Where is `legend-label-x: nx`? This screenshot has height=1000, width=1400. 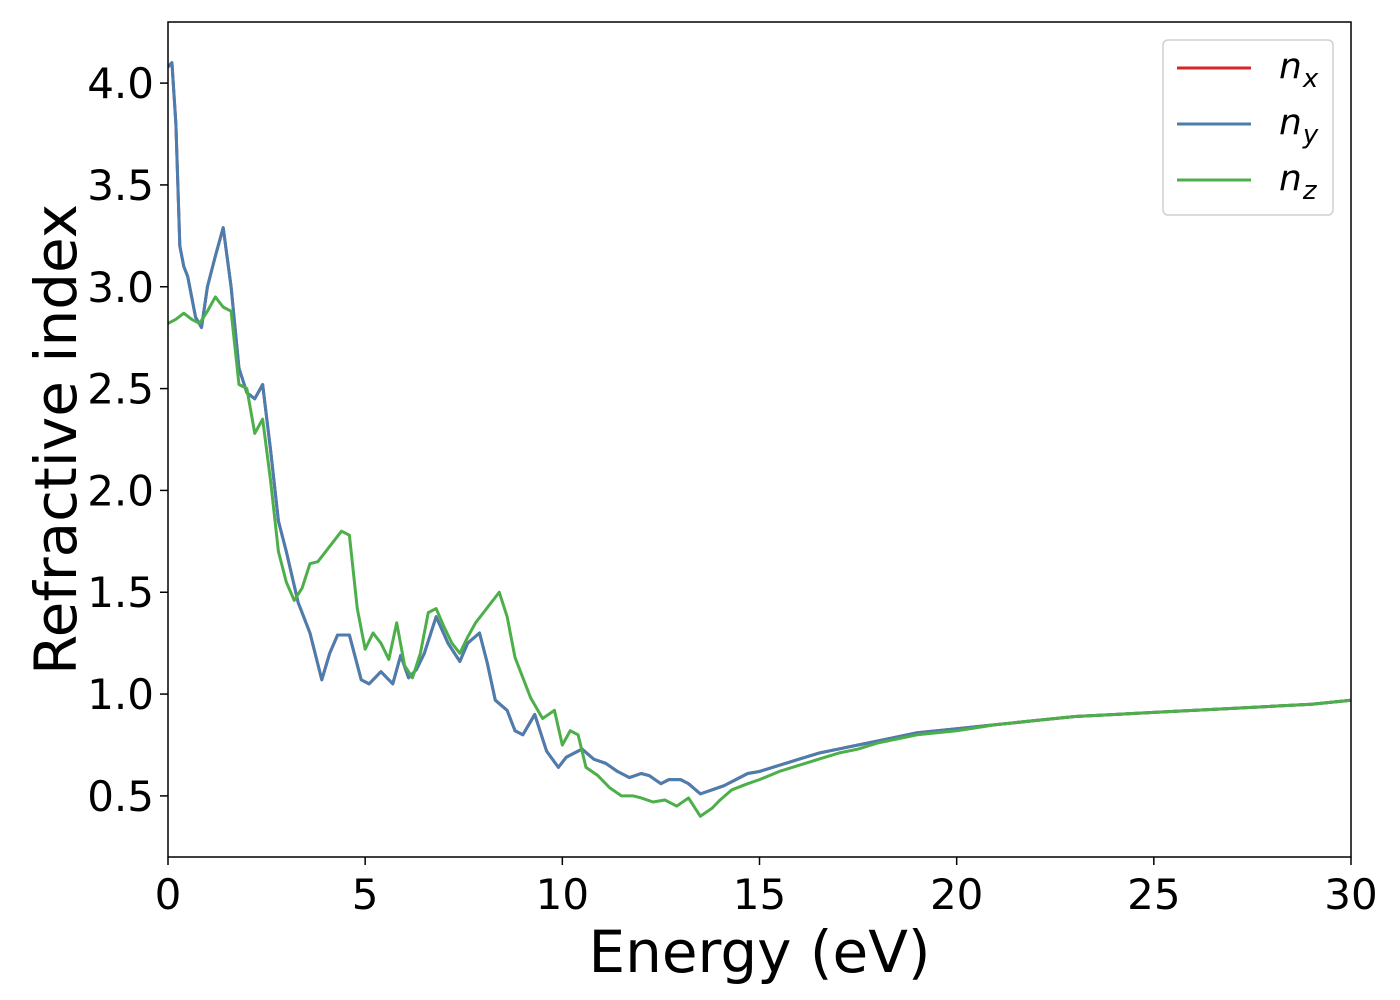
legend-label-x: nx is located at coordinates (1299, 70).